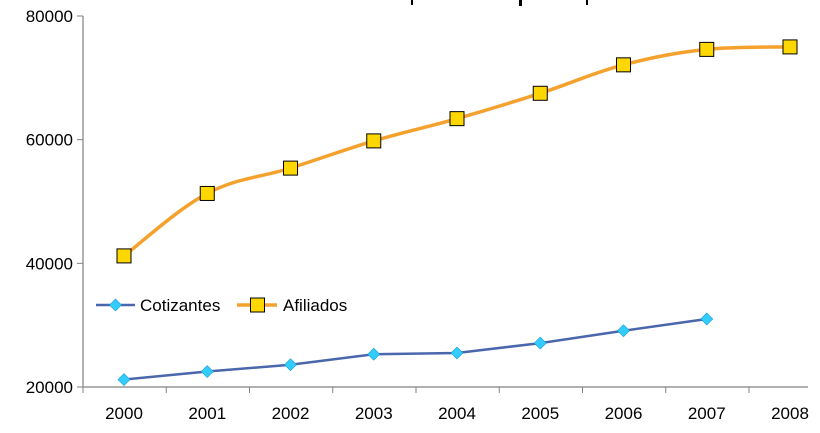 The width and height of the screenshot is (820, 433). Describe the element at coordinates (258, 305) in the screenshot. I see `legend-marker-afiliados` at that location.